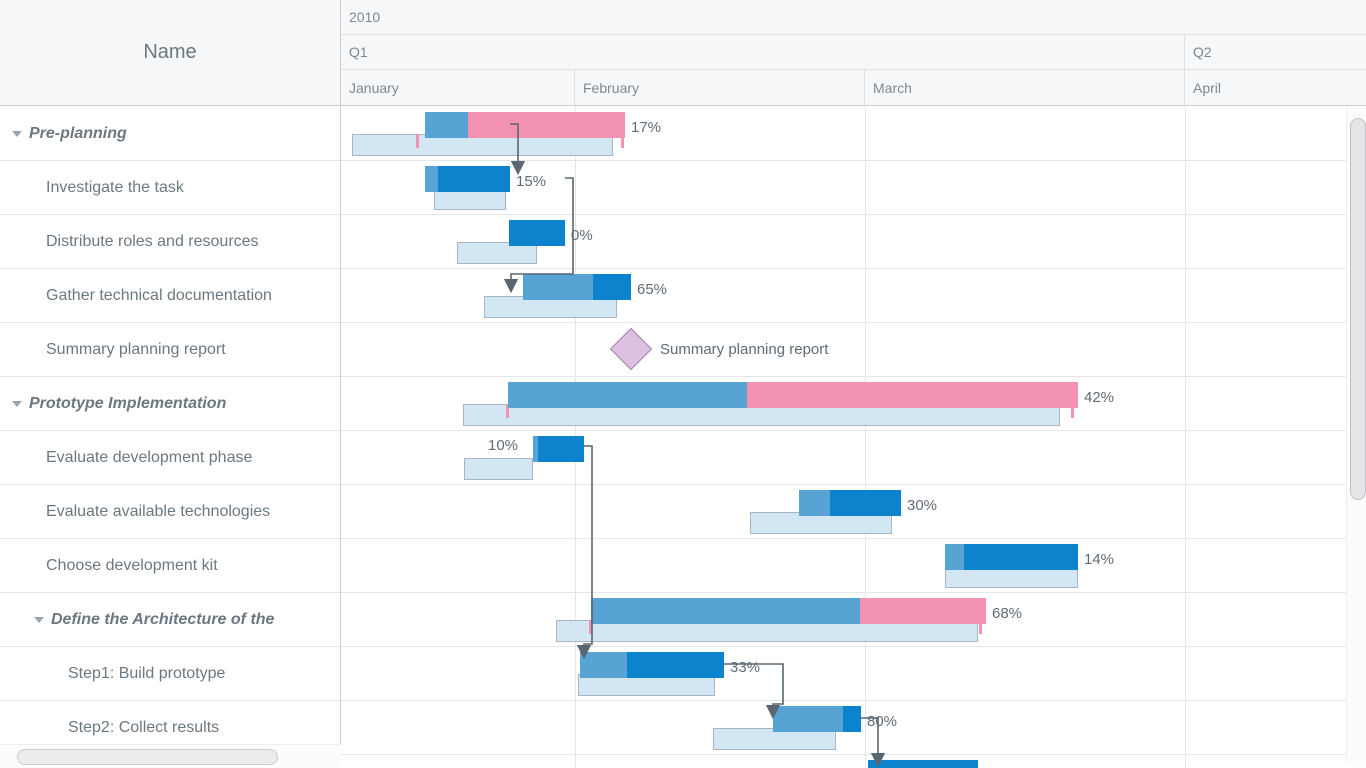 This screenshot has width=1366, height=768. What do you see at coordinates (922, 505) in the screenshot?
I see `progress-percent-label: 30%` at bounding box center [922, 505].